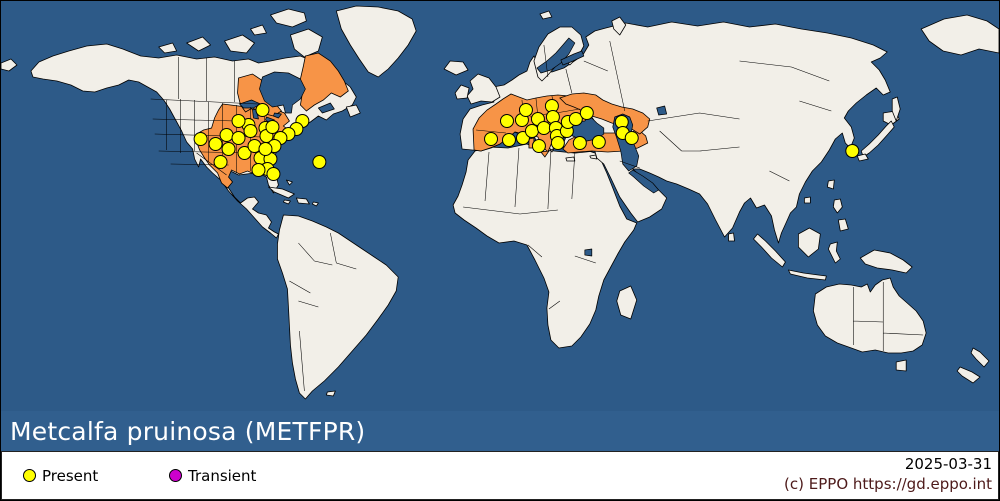  I want to click on region-sicily, so click(545, 154).